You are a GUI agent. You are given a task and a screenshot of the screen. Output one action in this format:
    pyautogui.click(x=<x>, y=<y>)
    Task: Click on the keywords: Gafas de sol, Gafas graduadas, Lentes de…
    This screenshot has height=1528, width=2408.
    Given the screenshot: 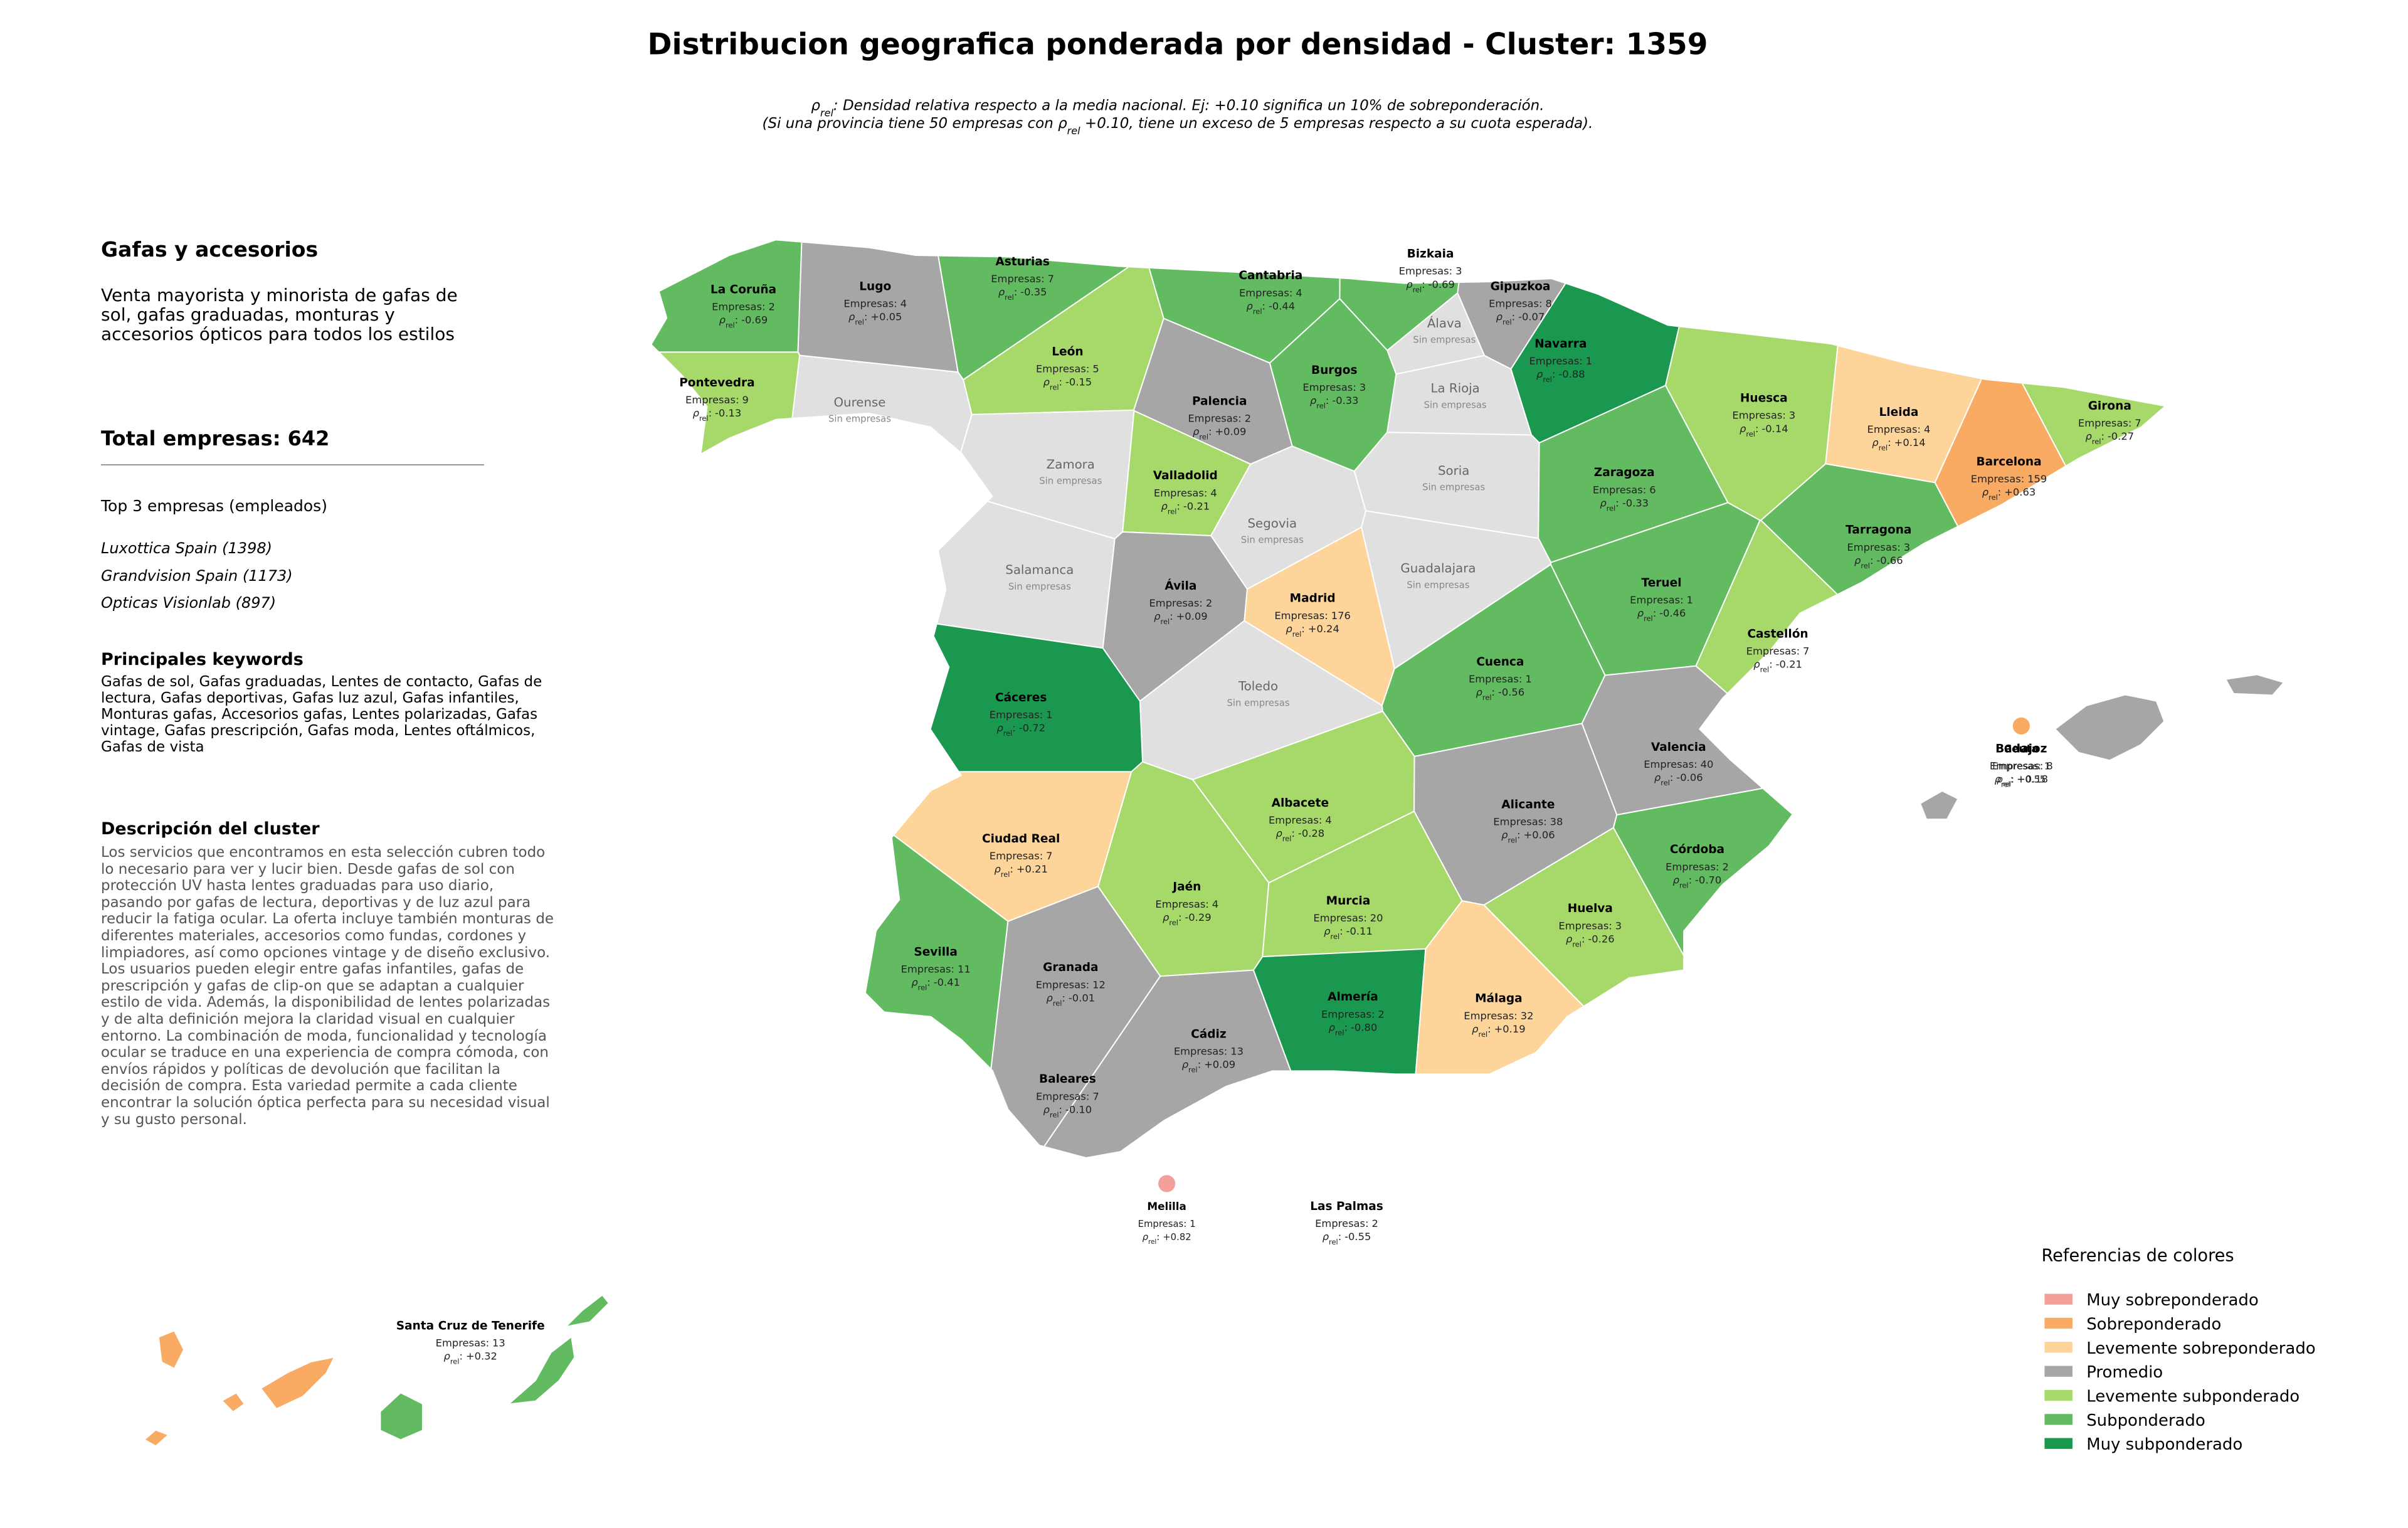 What is the action you would take?
    pyautogui.click(x=321, y=714)
    